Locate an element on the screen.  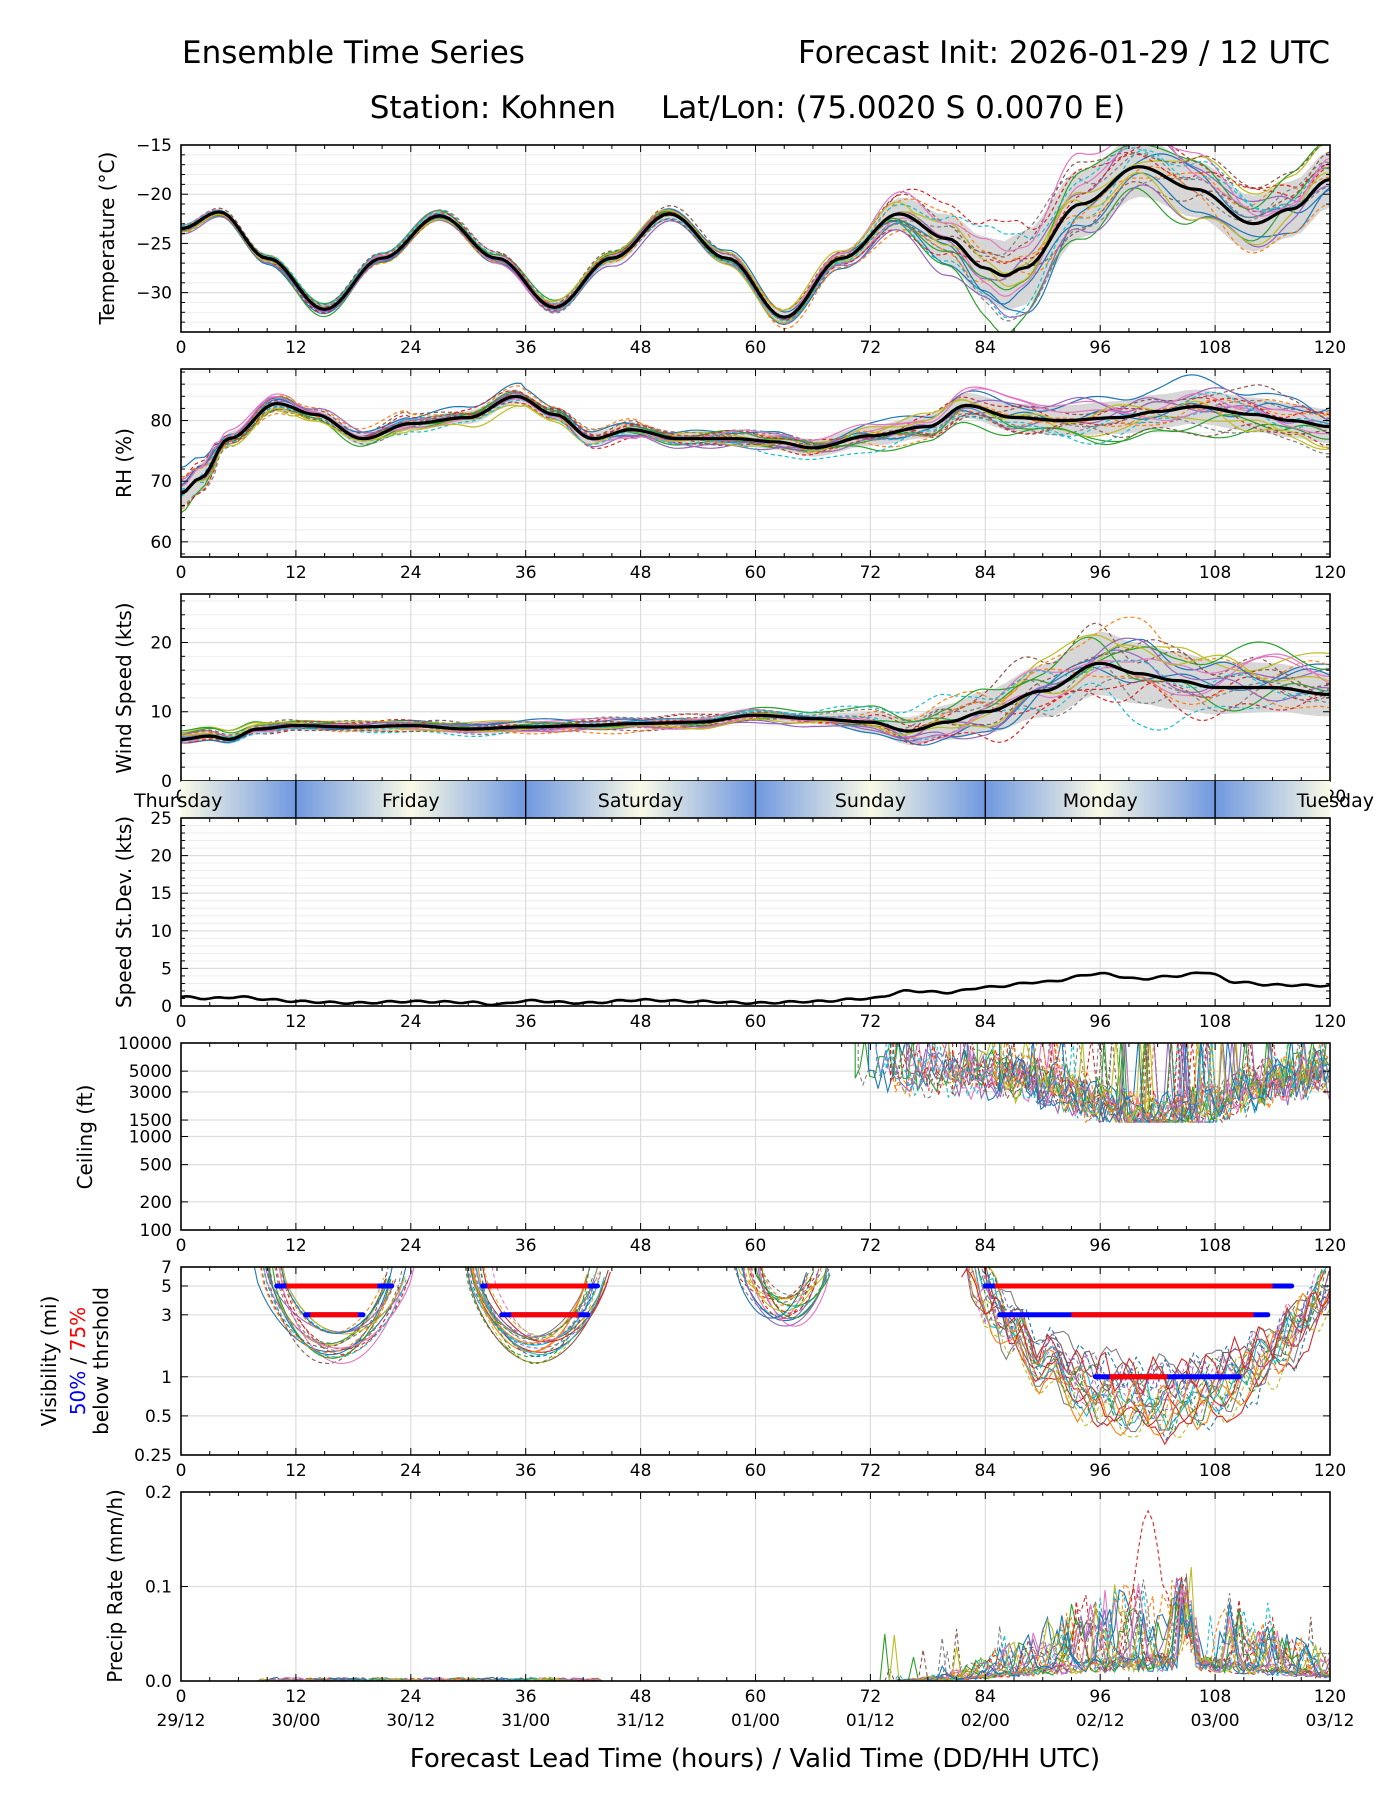
x-tick-label: 36 is located at coordinates (526, 573).